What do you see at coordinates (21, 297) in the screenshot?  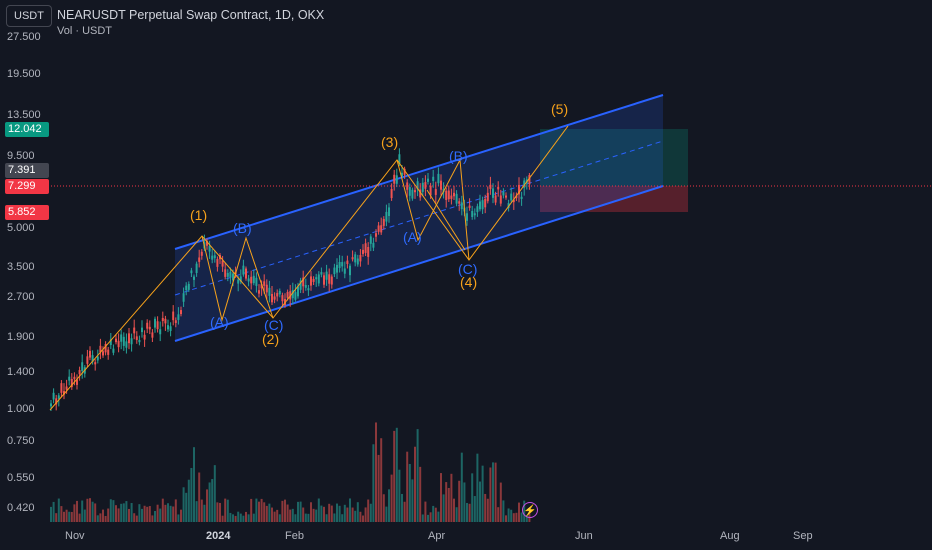 I see `price-label: 2.700` at bounding box center [21, 297].